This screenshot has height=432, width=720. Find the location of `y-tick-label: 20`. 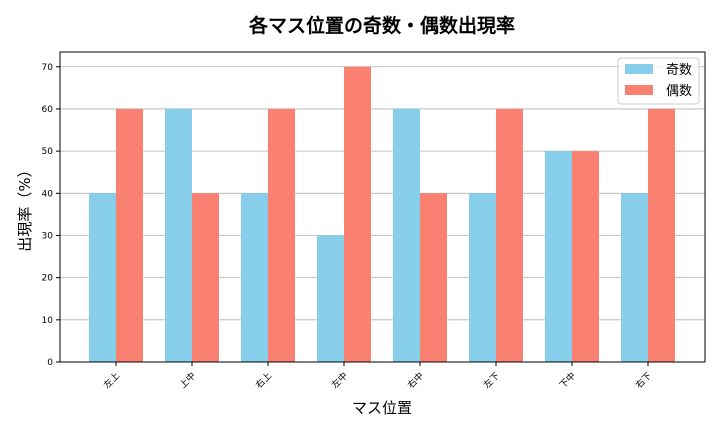

y-tick-label: 20 is located at coordinates (48, 279).